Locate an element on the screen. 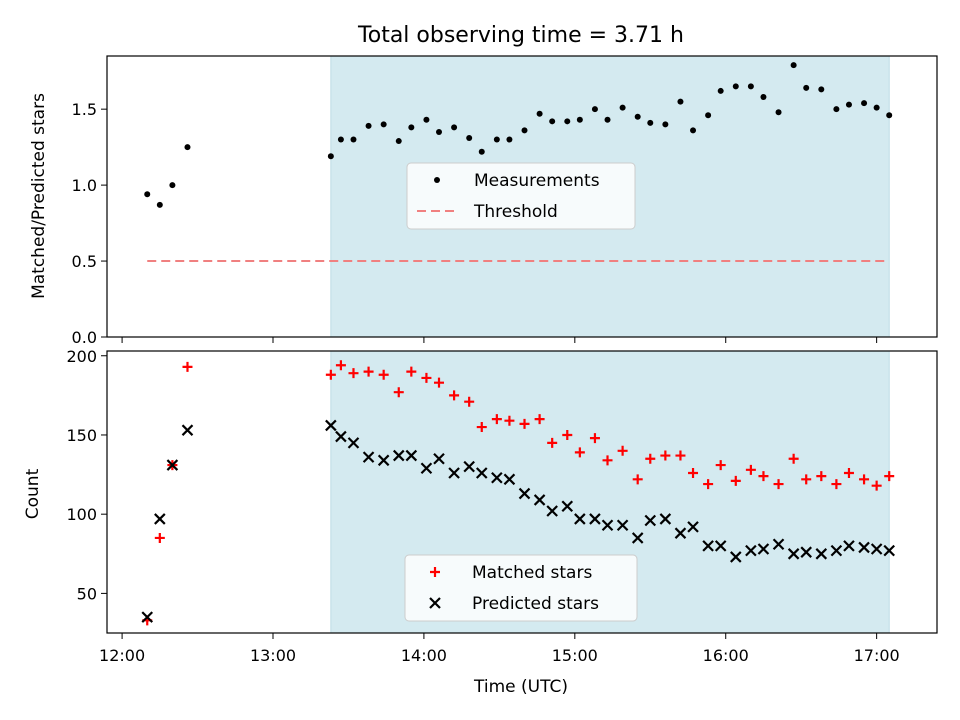 The height and width of the screenshot is (720, 960). bottom-y-axis-label: Count is located at coordinates (33, 493).